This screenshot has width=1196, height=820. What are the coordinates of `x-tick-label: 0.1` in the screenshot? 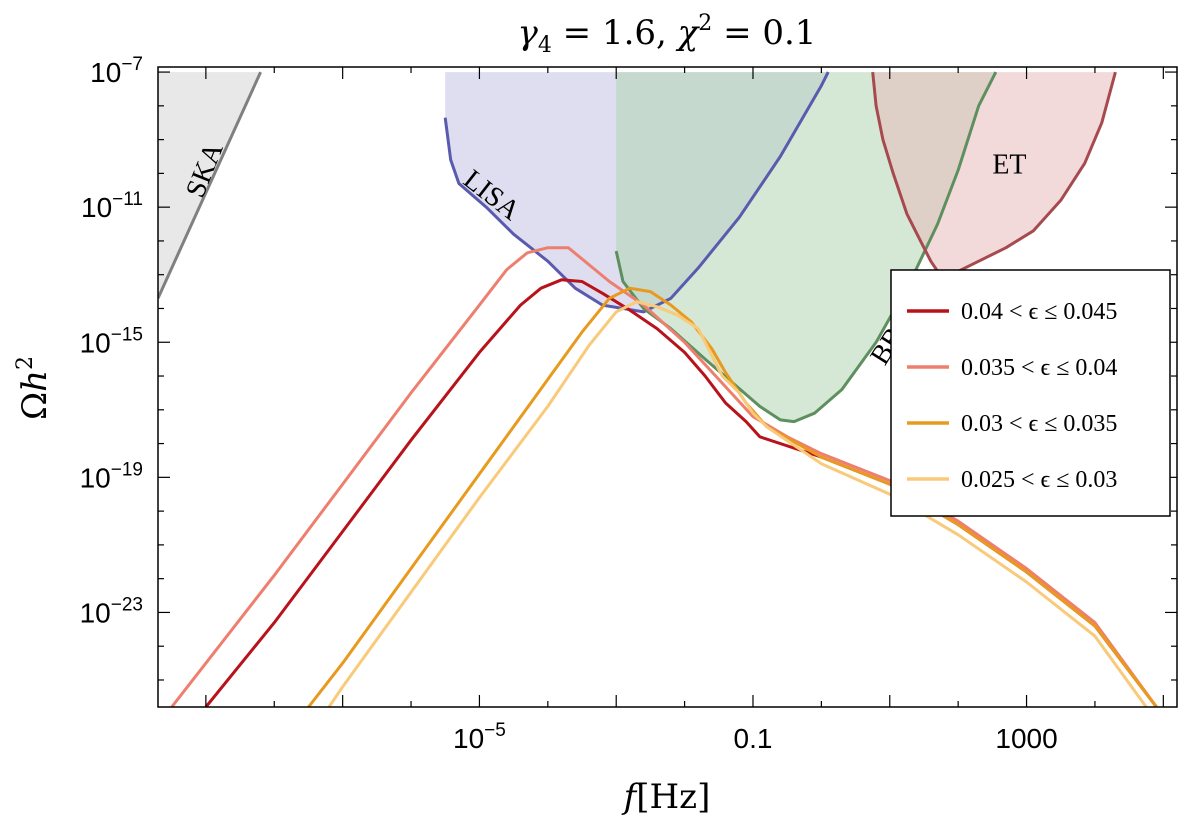 It's located at (753, 738).